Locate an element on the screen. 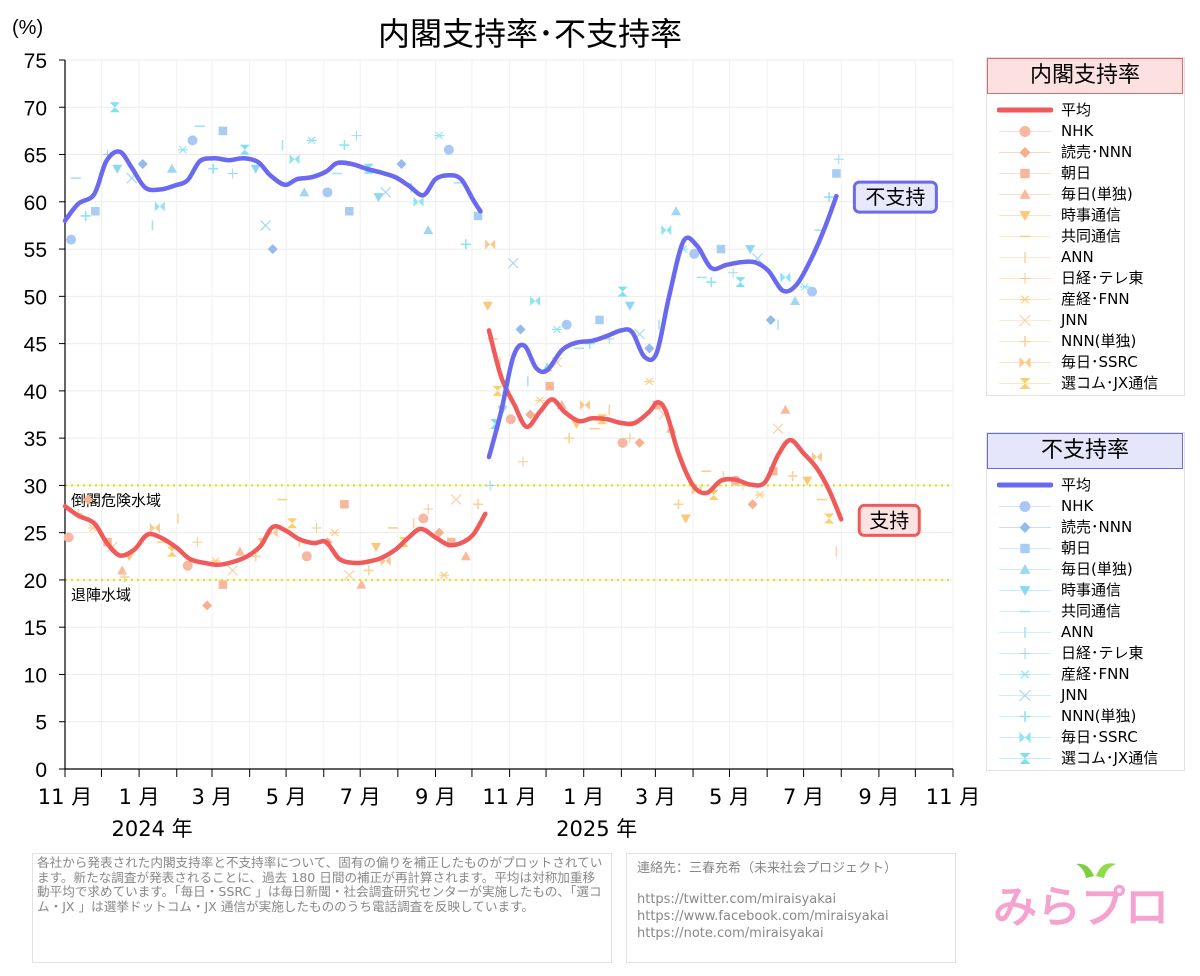 Image resolution: width=1200 pixels, height=976 pixels. y-tick-label: 10 is located at coordinates (35, 675).